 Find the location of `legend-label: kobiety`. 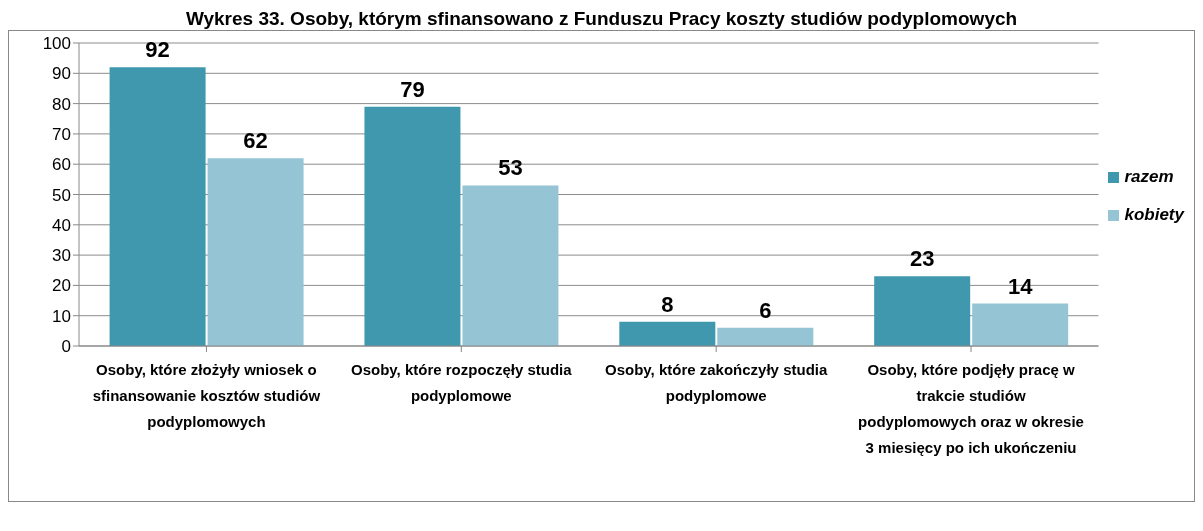

legend-label: kobiety is located at coordinates (1154, 215).